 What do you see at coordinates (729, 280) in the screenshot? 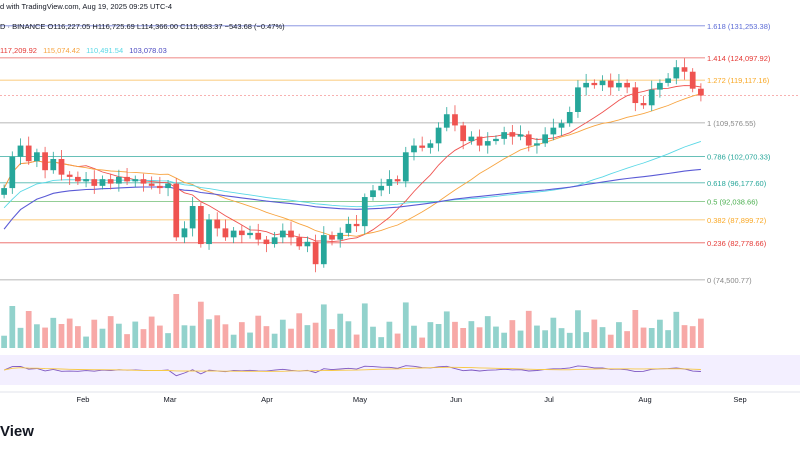
I see `fib-label-9: 0 (74,500.77)` at bounding box center [729, 280].